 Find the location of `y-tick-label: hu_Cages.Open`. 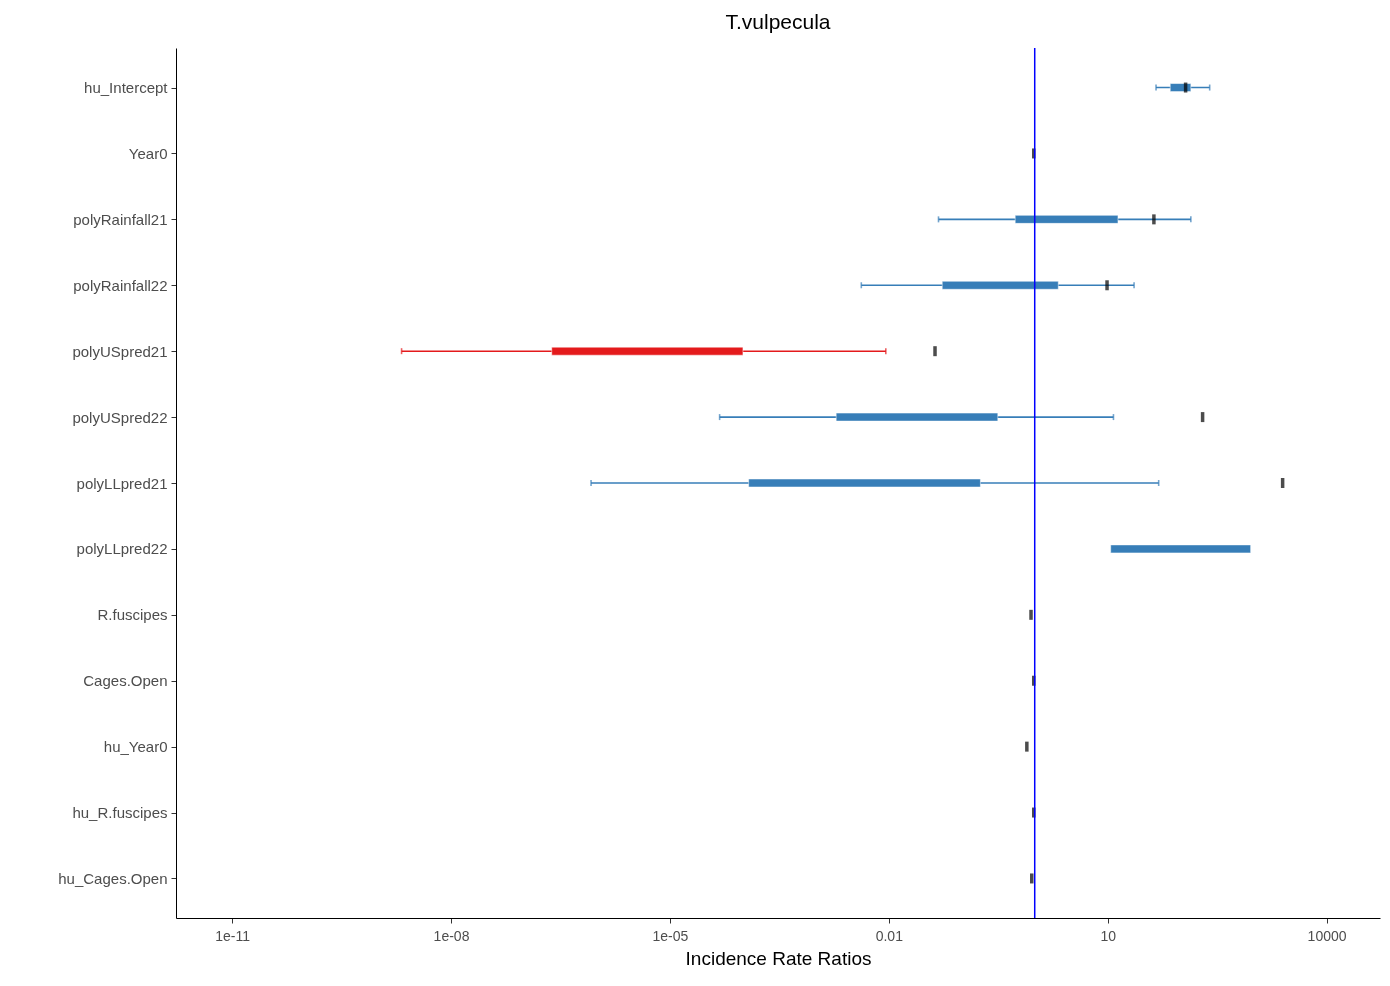

y-tick-label: hu_Cages.Open is located at coordinates (113, 878).